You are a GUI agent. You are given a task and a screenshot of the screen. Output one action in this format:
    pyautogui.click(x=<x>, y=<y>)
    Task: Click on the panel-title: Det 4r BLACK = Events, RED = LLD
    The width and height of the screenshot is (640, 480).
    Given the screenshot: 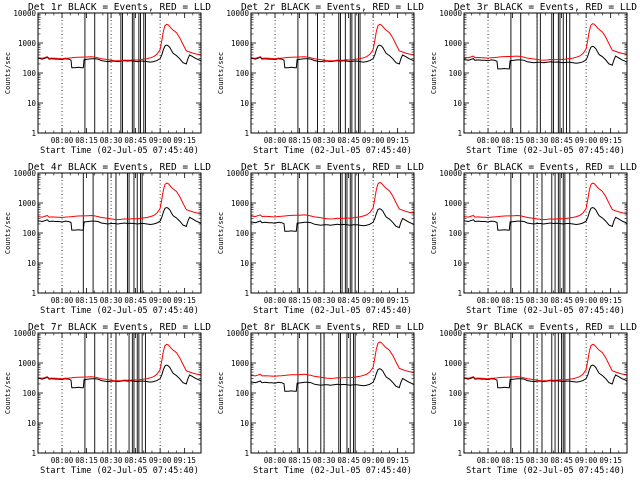 What is the action you would take?
    pyautogui.click(x=119, y=167)
    